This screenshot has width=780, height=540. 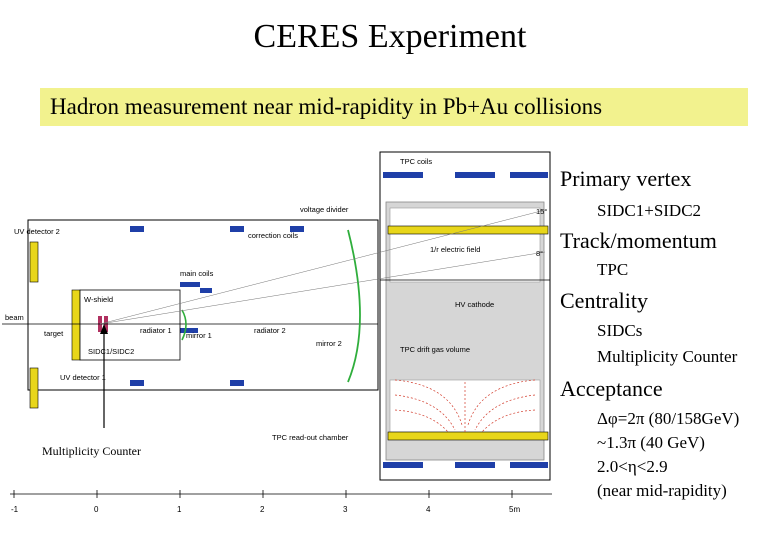 I want to click on measurement-detail: Δφ=2π (80/158GeV), so click(x=668, y=418).